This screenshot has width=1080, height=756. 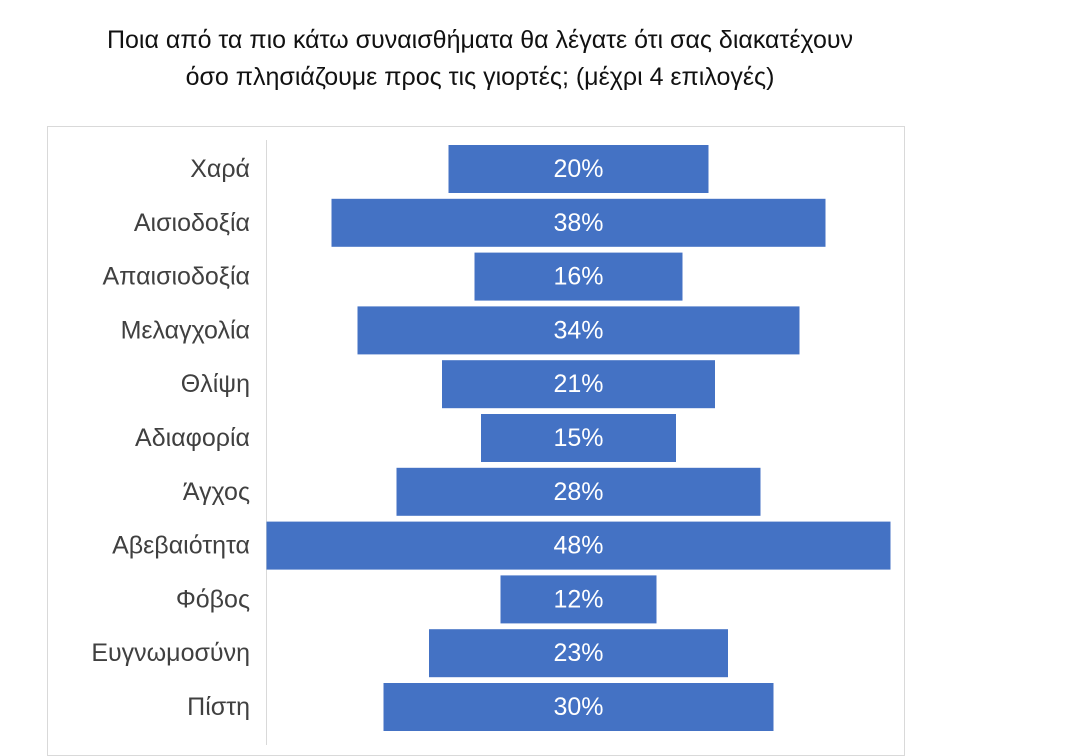 I want to click on category-label: Άγχος, so click(x=216, y=492).